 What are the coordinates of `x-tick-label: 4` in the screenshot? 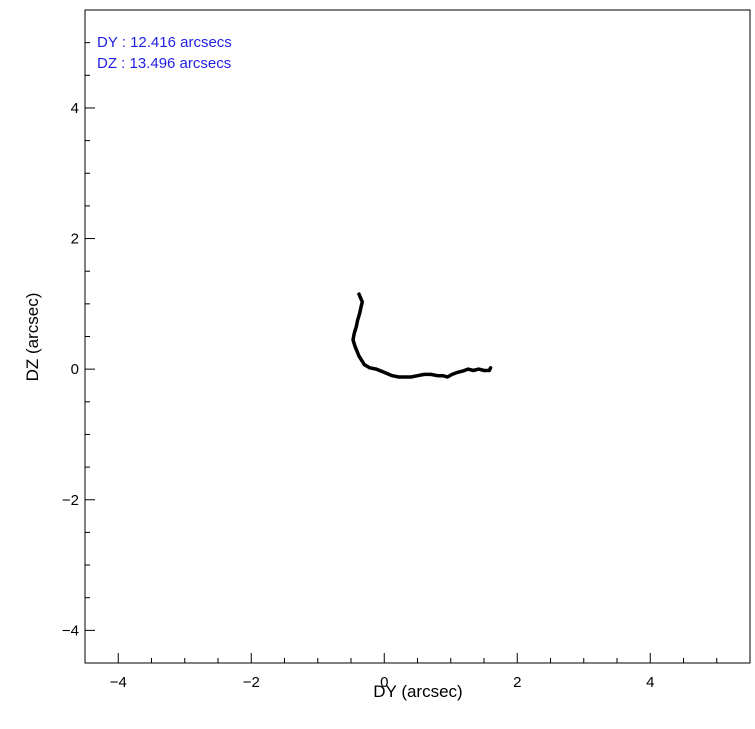 It's located at (650, 682).